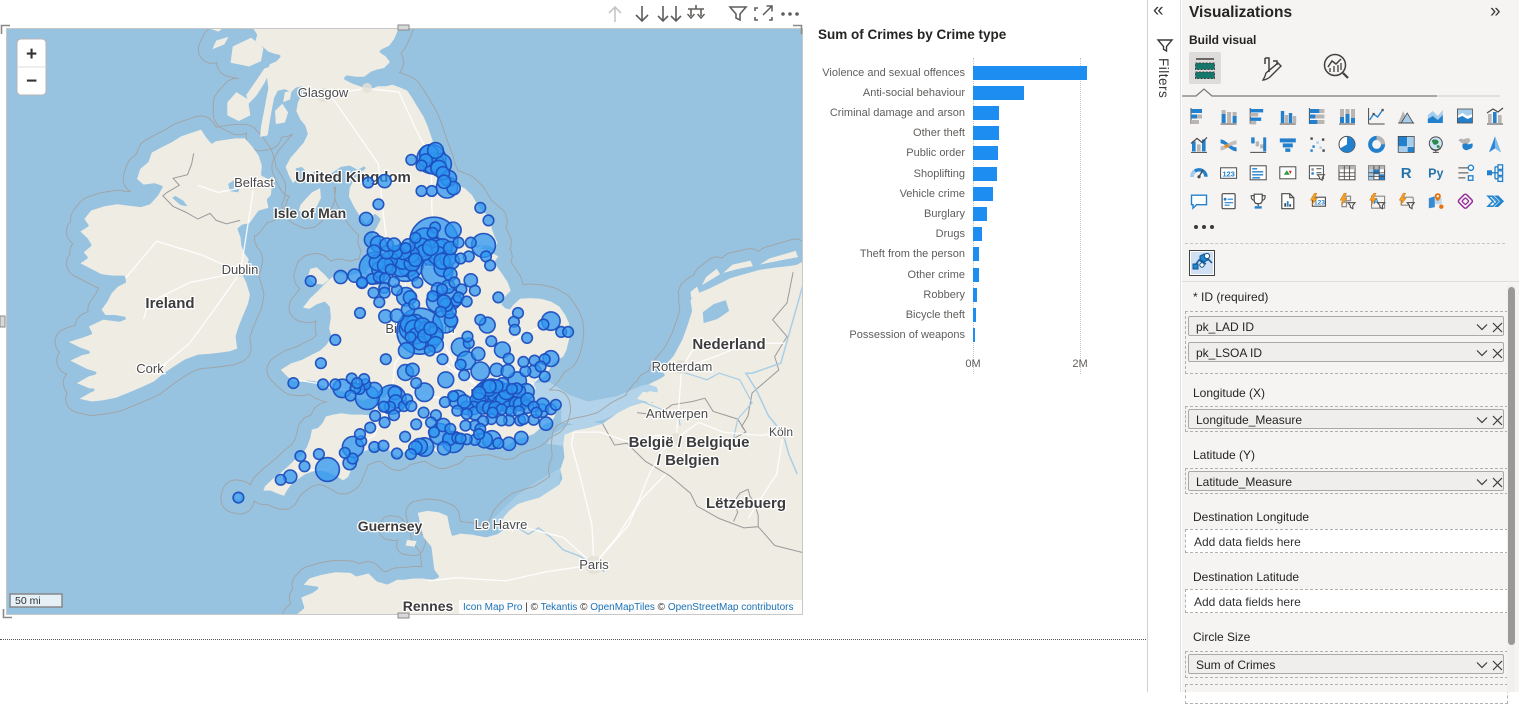 This screenshot has width=1519, height=704. What do you see at coordinates (323, 92) in the screenshot?
I see `svg-text: Glasgow` at bounding box center [323, 92].